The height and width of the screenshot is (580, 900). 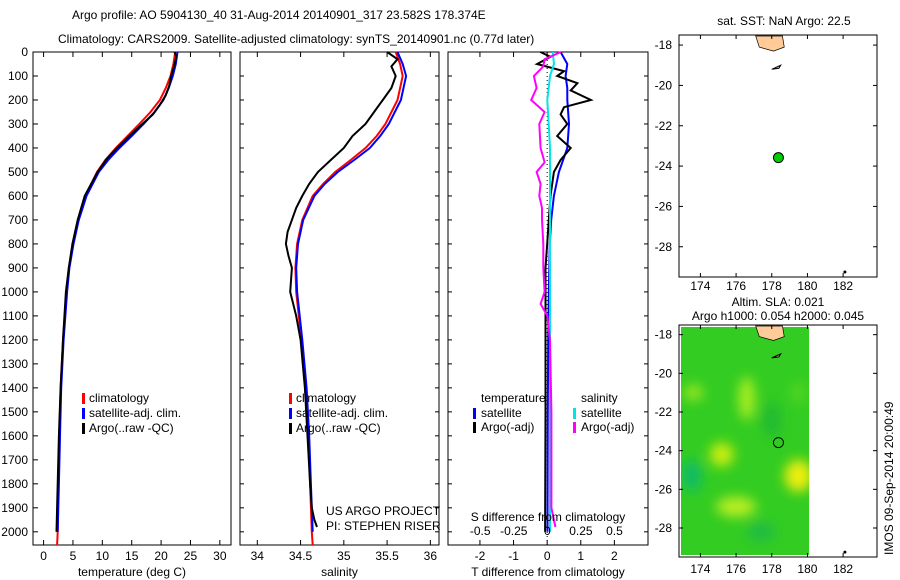 What do you see at coordinates (161, 556) in the screenshot?
I see `x-tick-label: 20` at bounding box center [161, 556].